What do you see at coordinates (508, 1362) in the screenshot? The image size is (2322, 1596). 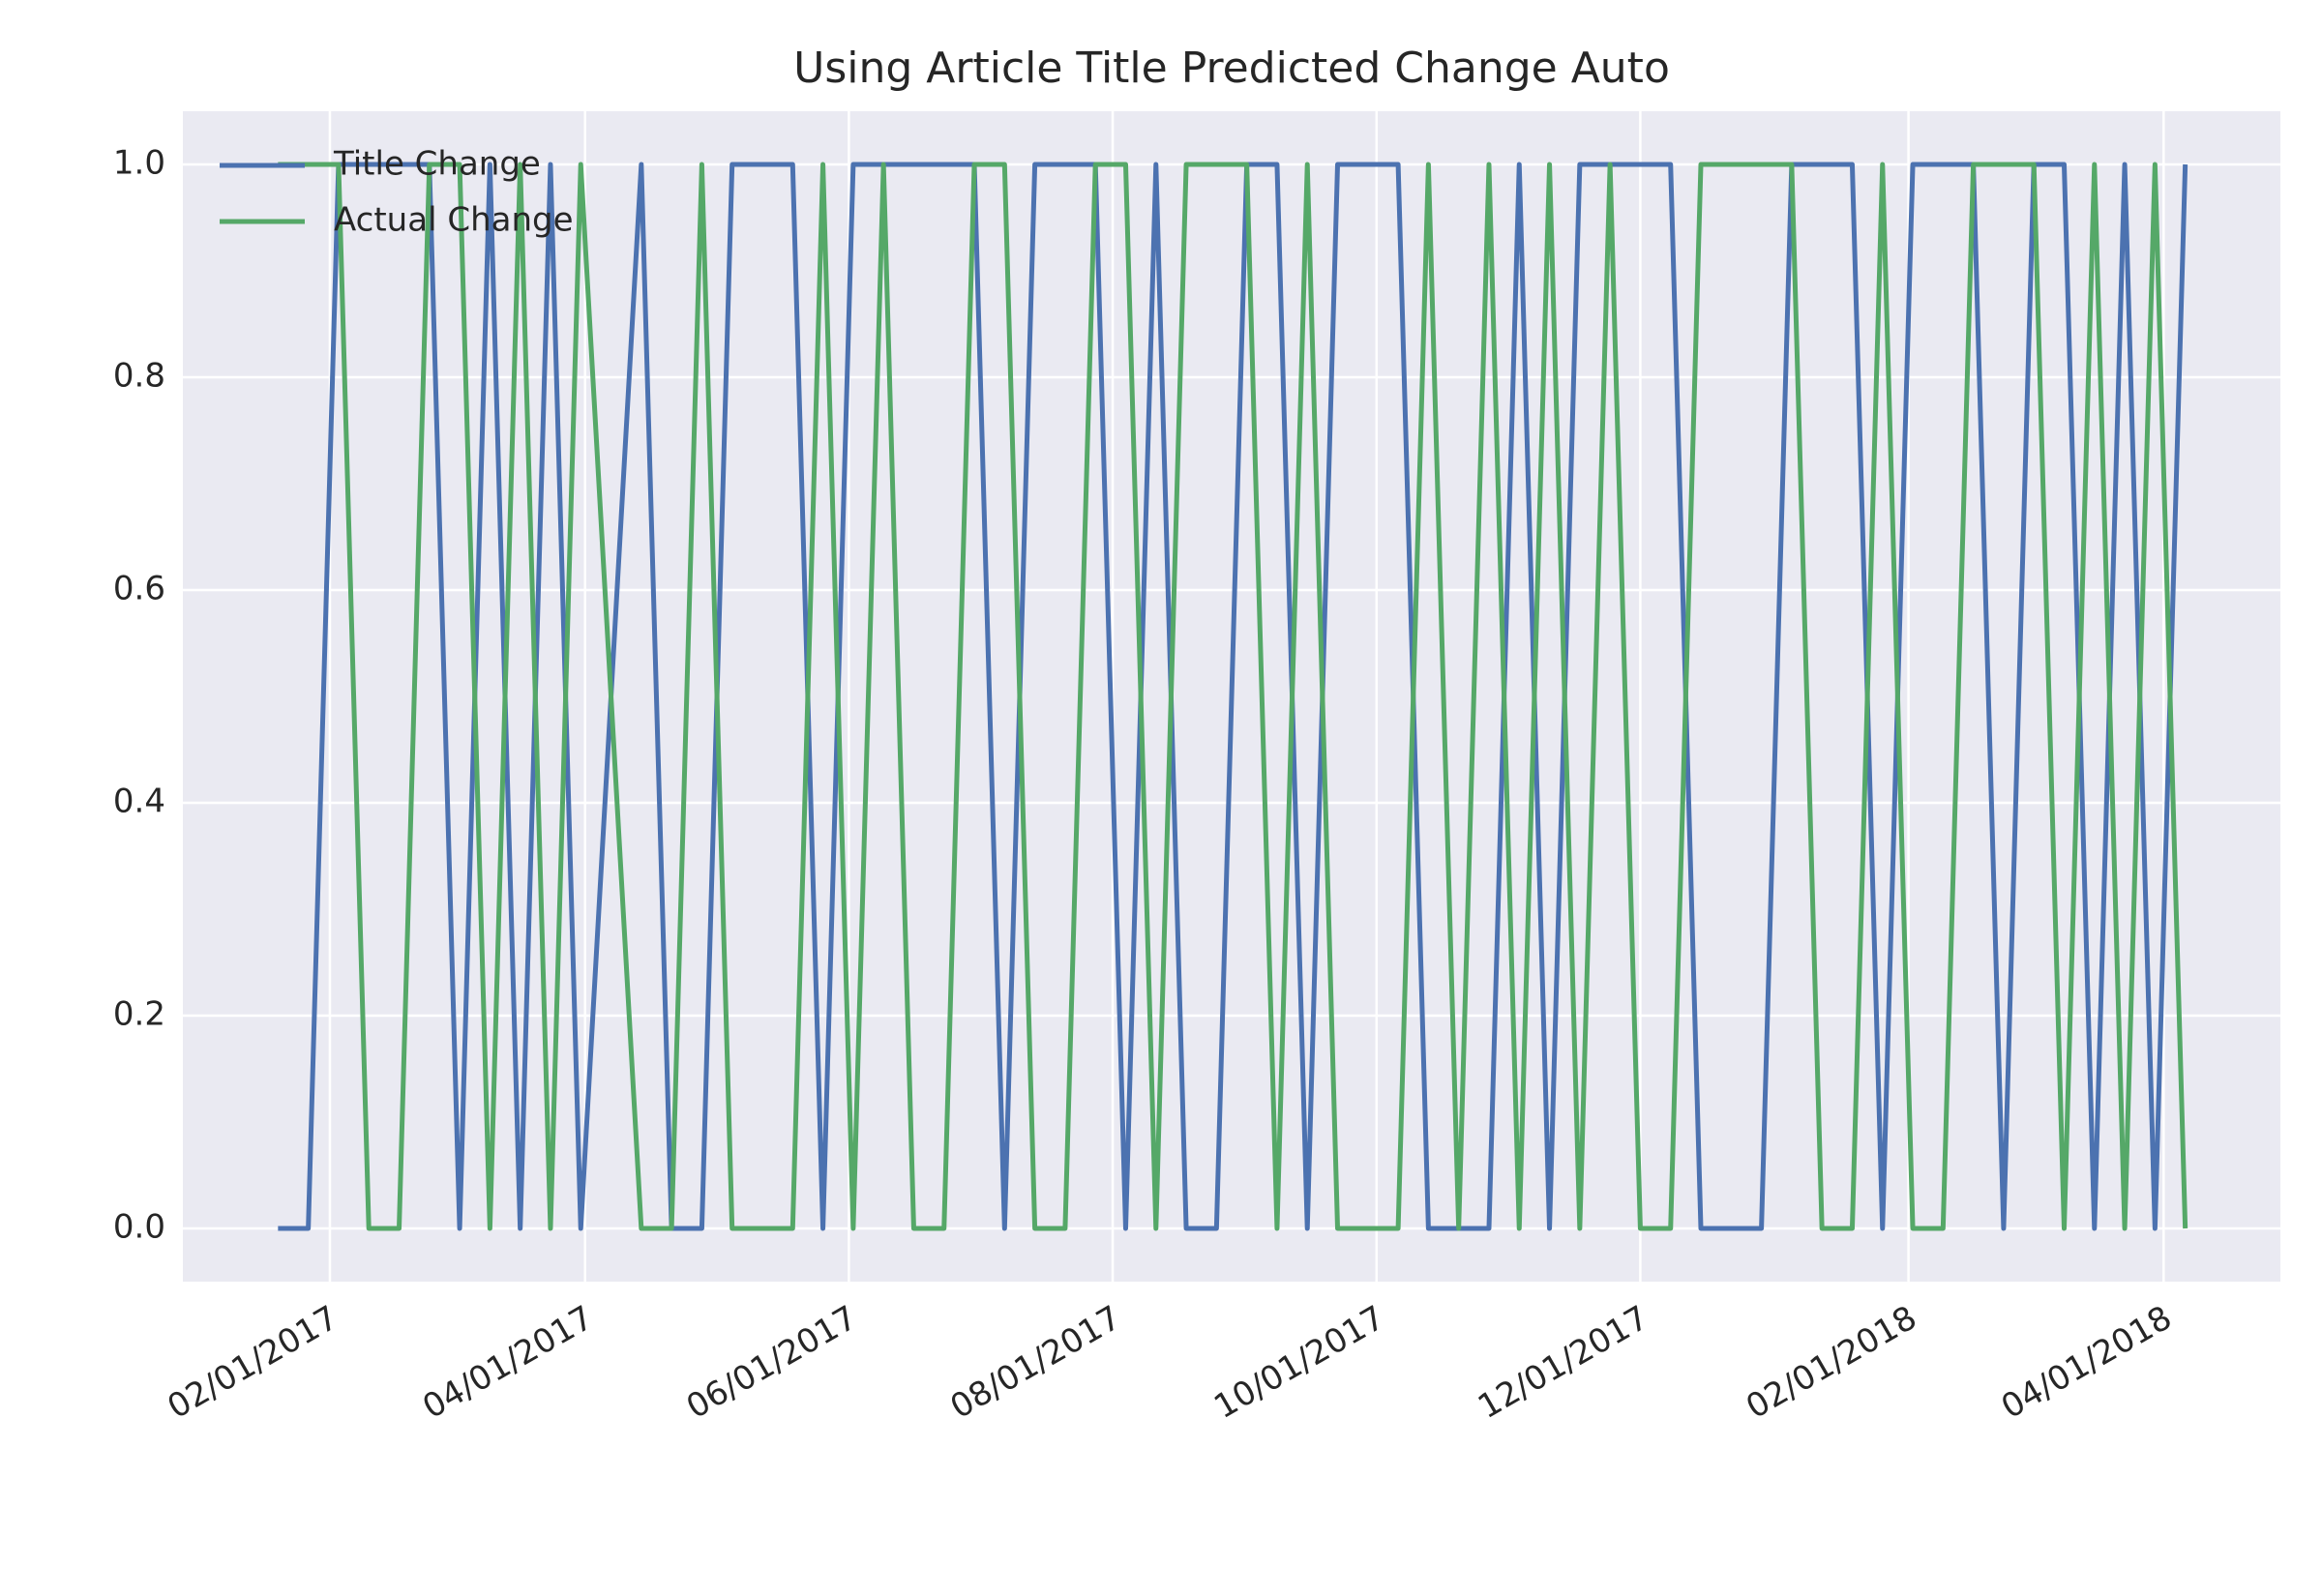 I see `x-tick-label: 04/01/2017` at bounding box center [508, 1362].